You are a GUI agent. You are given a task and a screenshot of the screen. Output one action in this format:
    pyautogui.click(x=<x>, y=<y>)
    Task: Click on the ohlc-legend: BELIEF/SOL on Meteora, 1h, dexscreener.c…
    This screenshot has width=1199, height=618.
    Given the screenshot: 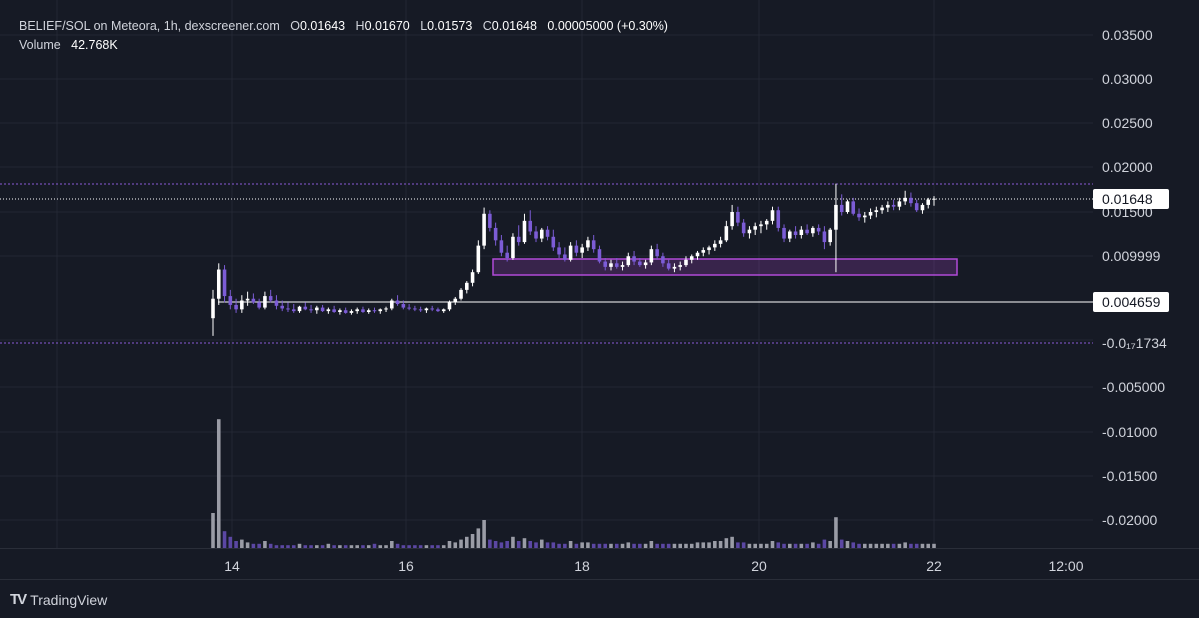 What is the action you would take?
    pyautogui.click(x=343, y=26)
    